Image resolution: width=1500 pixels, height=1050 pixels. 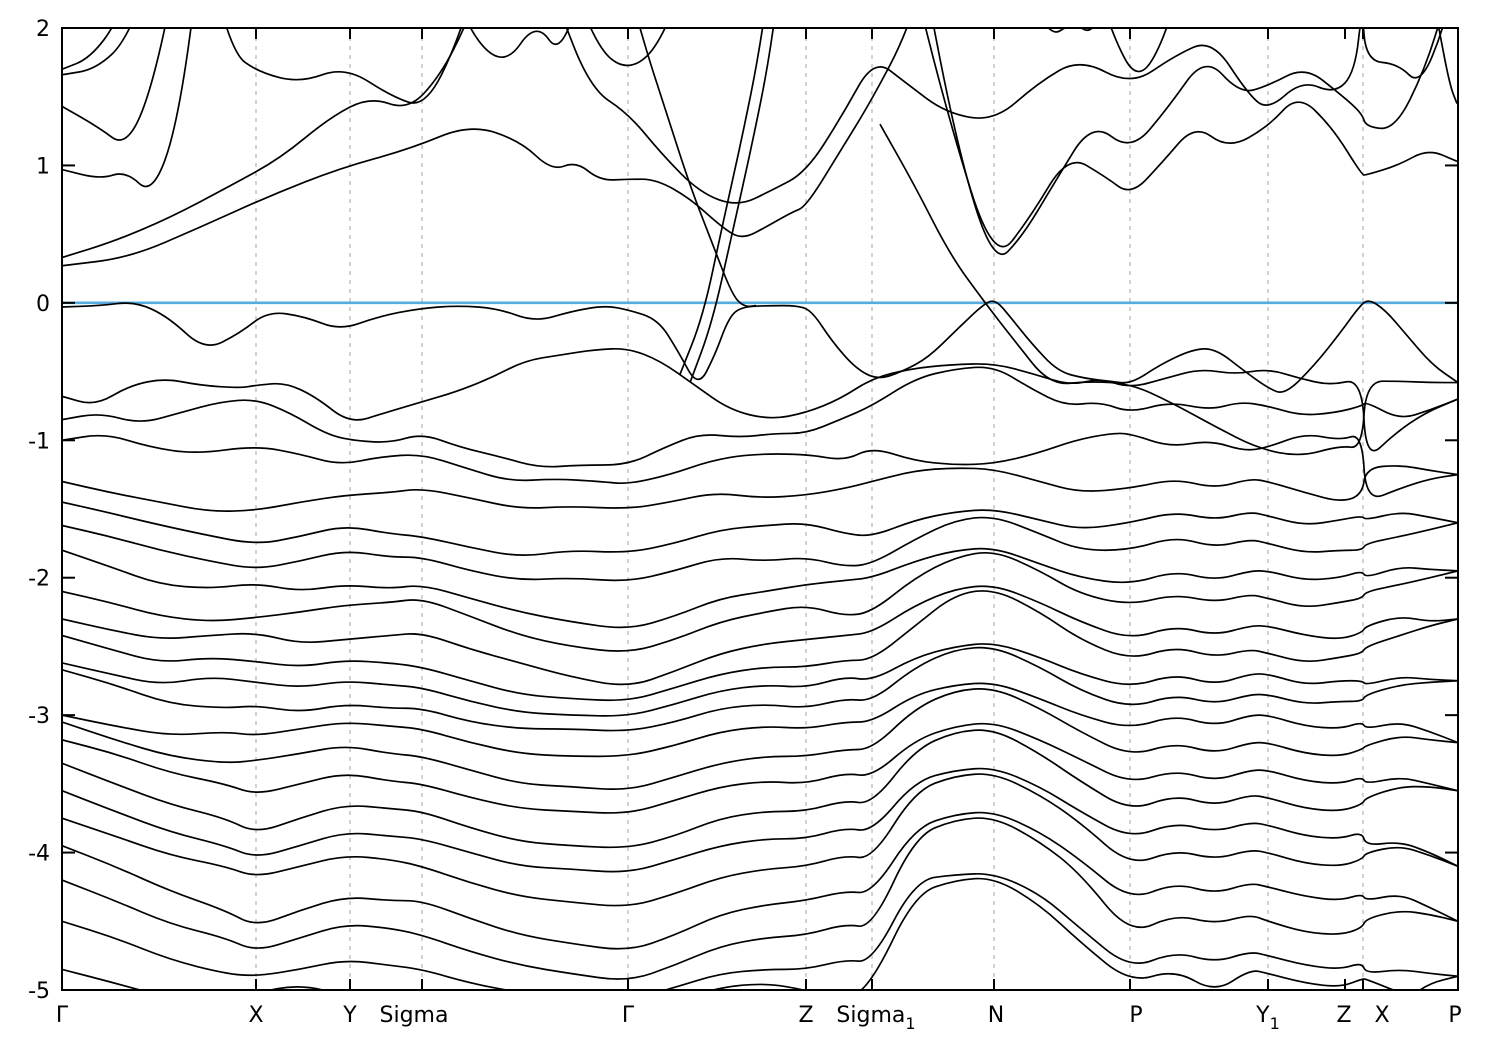 What do you see at coordinates (39, 716) in the screenshot?
I see `y-tick-label--3: -3` at bounding box center [39, 716].